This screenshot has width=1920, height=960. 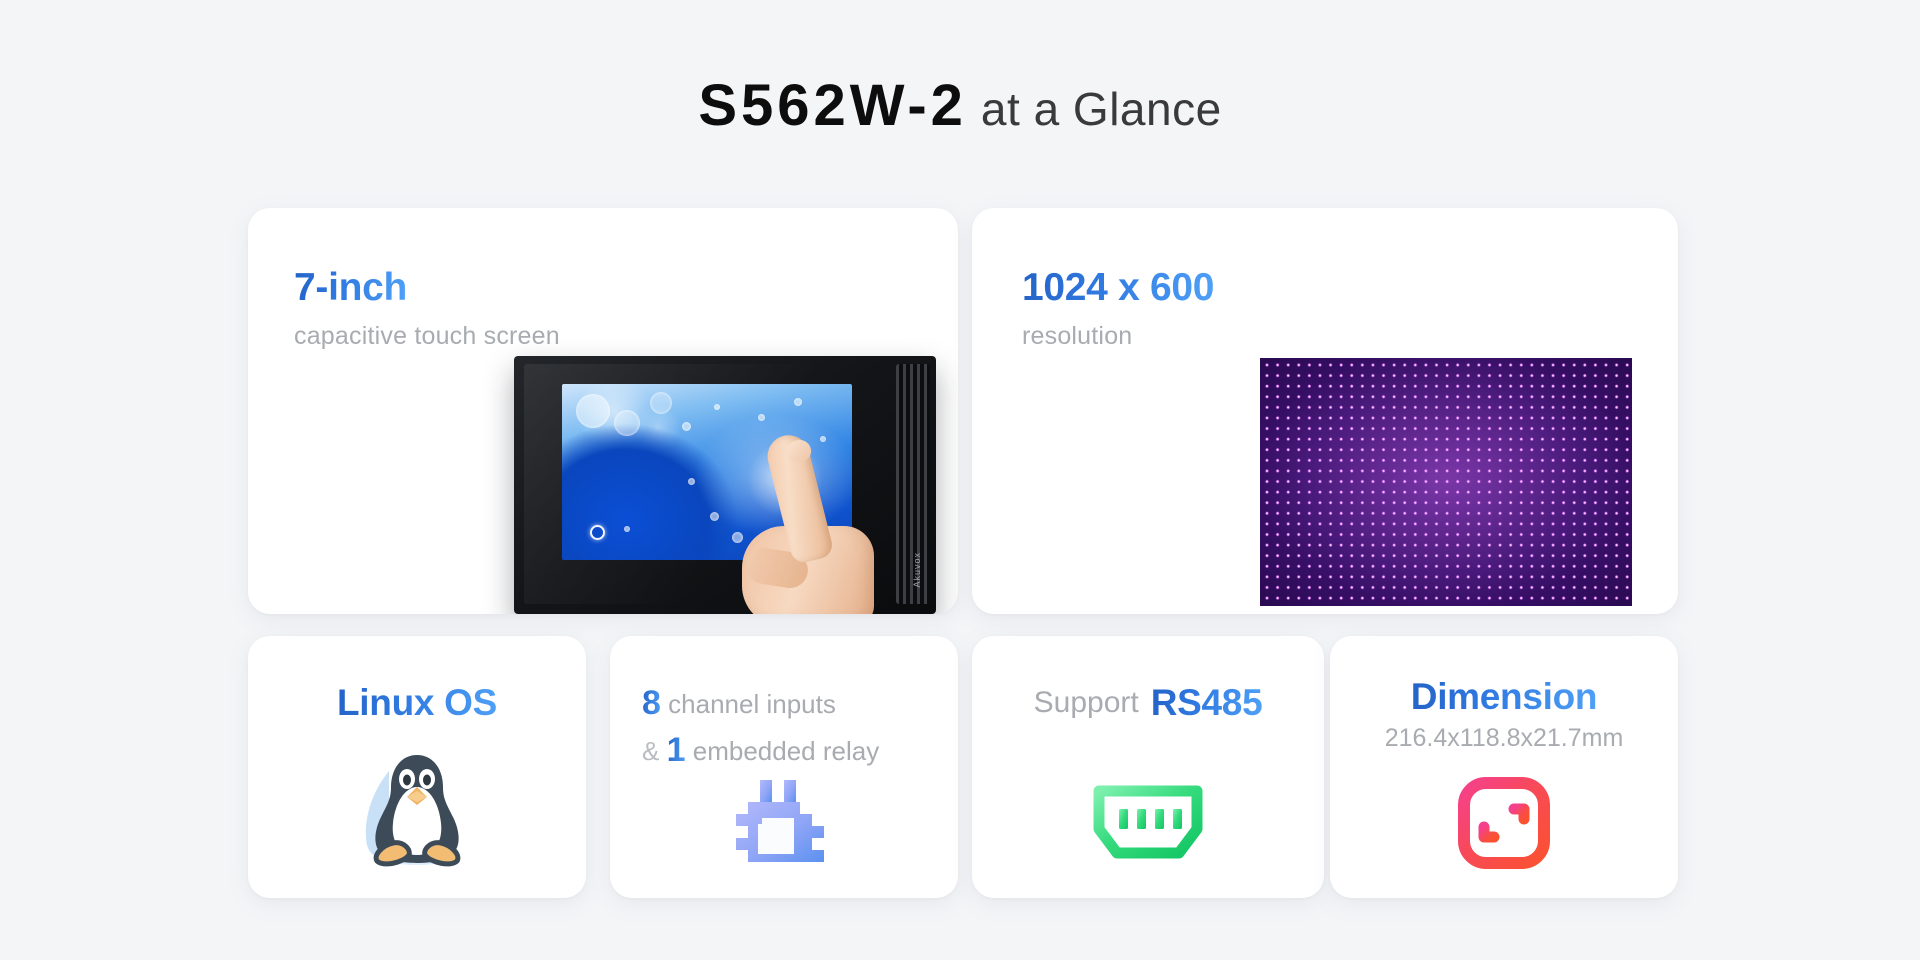 I want to click on screen-subline: capacitive touch screen, so click(x=427, y=336).